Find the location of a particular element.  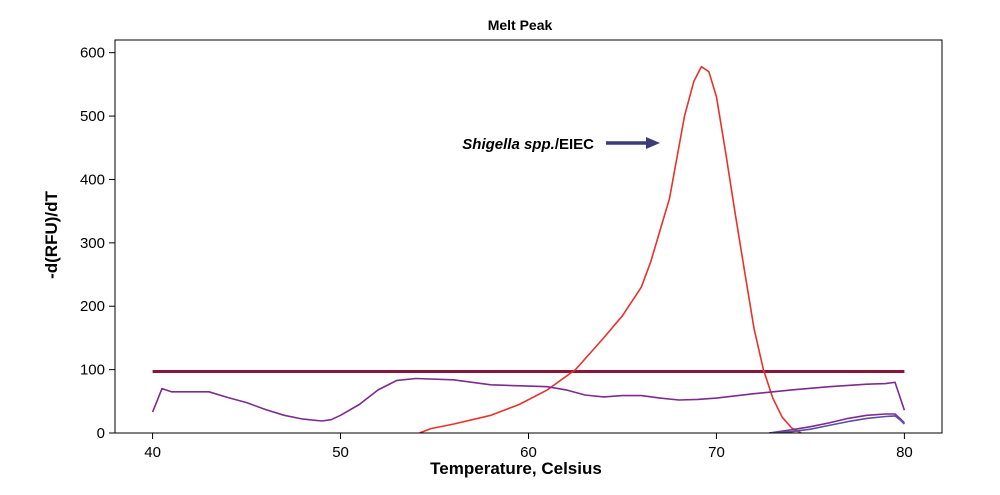

y-tick-label: 300 is located at coordinates (92, 243).